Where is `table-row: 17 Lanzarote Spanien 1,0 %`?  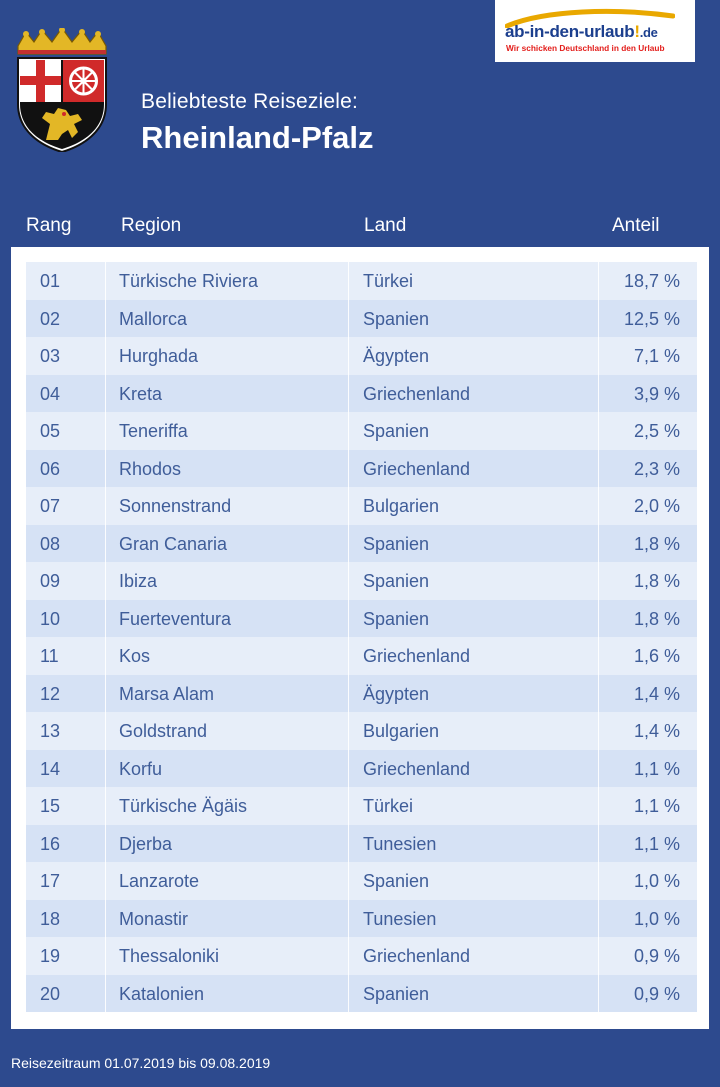
table-row: 17 Lanzarote Spanien 1,0 % is located at coordinates (361, 881).